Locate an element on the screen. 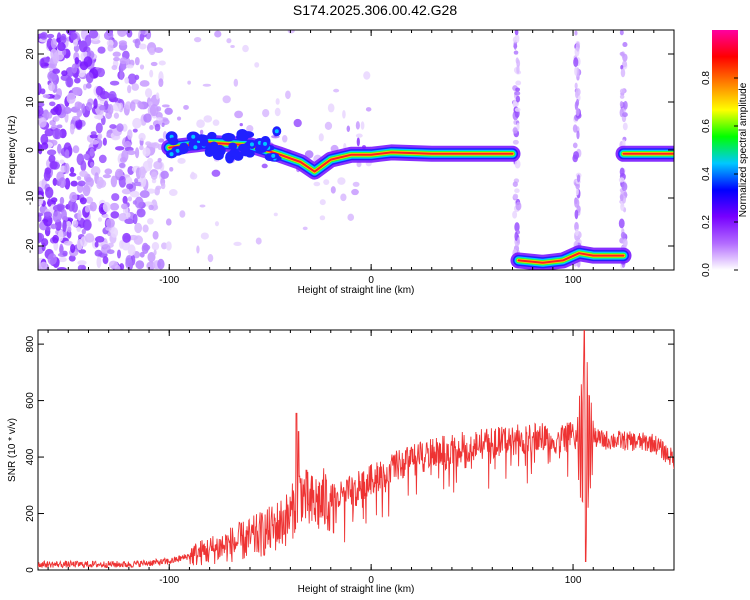 The width and height of the screenshot is (750, 600). spectrogram-cluster-blob is located at coordinates (243, 148).